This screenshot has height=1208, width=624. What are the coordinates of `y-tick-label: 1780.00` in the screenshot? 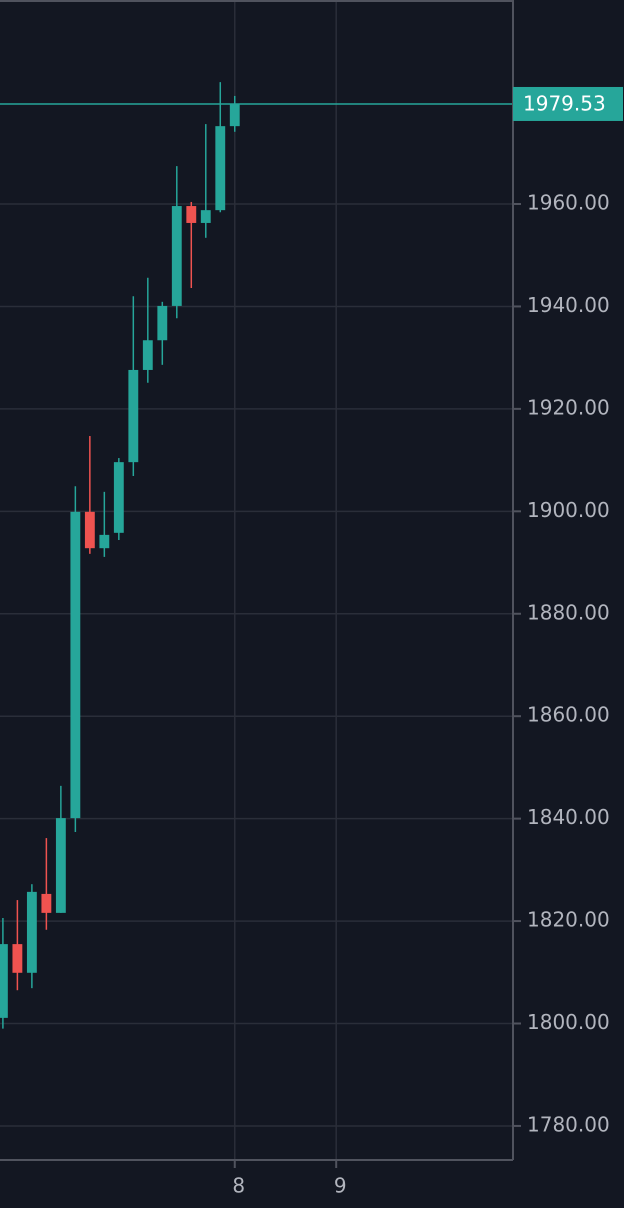 It's located at (568, 1124).